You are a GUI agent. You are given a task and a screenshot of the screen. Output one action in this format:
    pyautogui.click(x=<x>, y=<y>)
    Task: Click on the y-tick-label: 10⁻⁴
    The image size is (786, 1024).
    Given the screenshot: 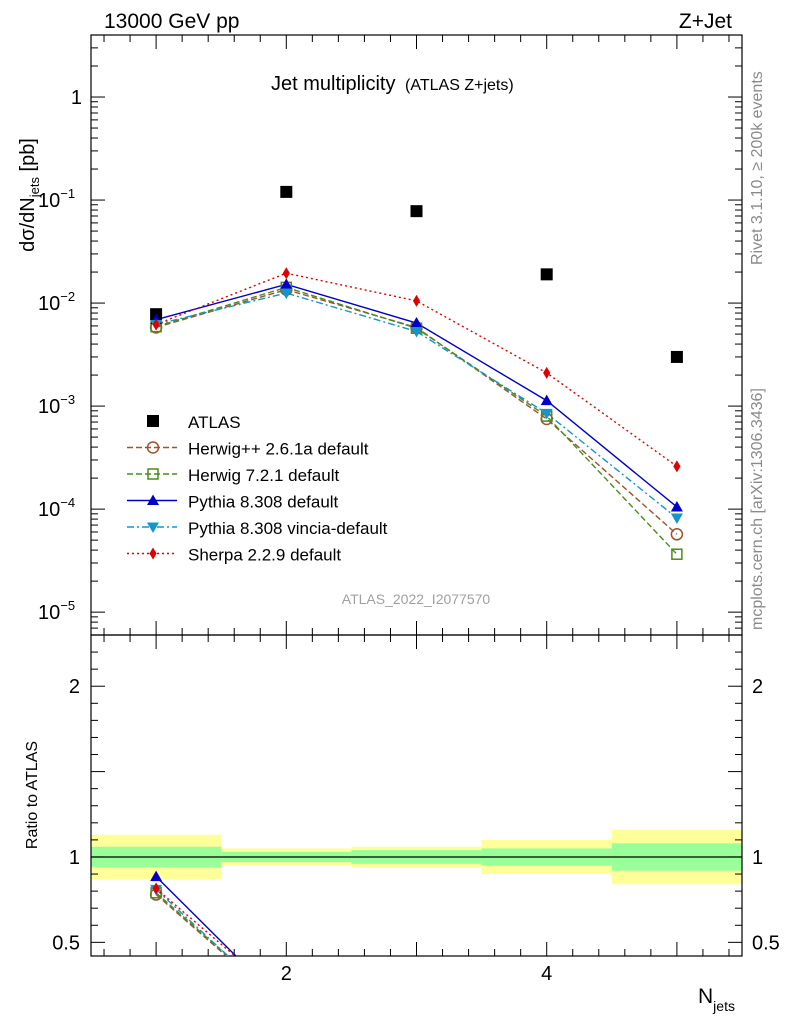 What is the action you would take?
    pyautogui.click(x=56, y=508)
    